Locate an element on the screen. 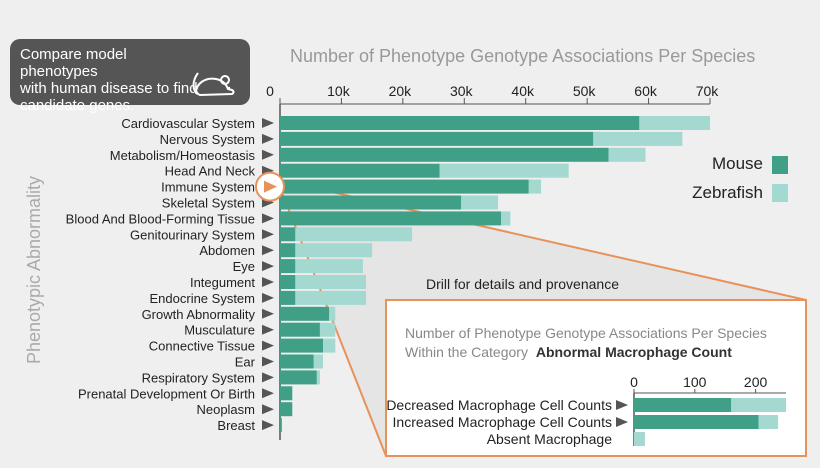 This screenshot has height=468, width=820. main-category-label: Connective Tissue is located at coordinates (202, 346).